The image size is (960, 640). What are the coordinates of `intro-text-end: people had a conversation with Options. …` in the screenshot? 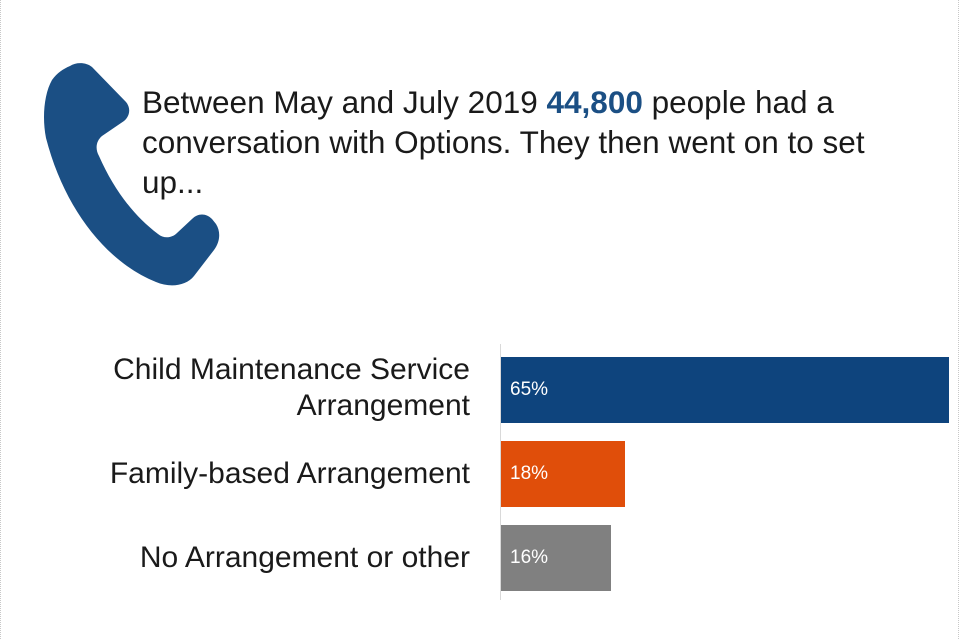 It's located at (503, 142).